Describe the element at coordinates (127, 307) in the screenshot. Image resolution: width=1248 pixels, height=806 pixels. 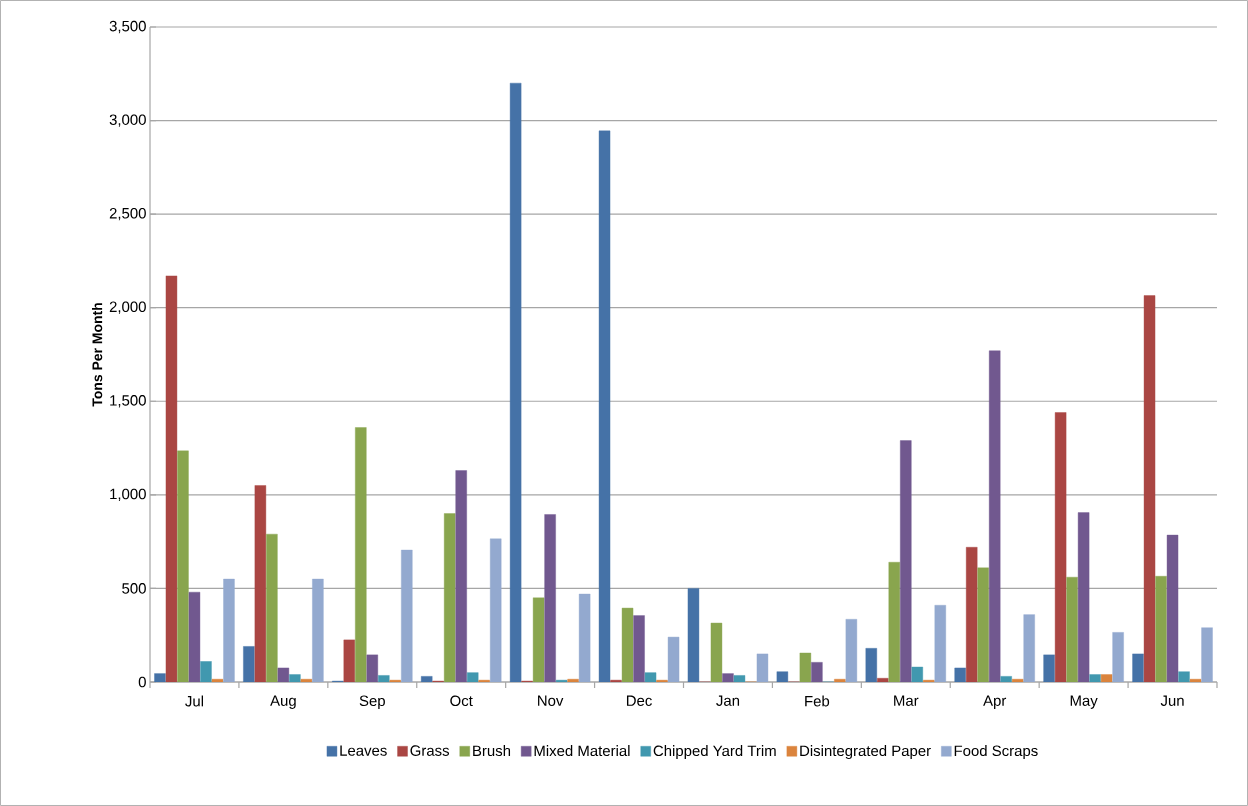
I see `y-tick-label: 2,000` at that location.